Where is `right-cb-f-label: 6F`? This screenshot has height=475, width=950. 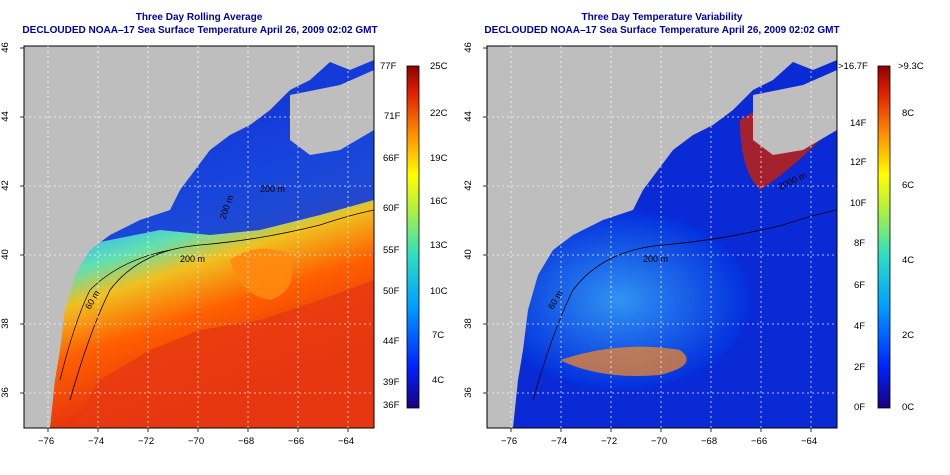 right-cb-f-label: 6F is located at coordinates (860, 285).